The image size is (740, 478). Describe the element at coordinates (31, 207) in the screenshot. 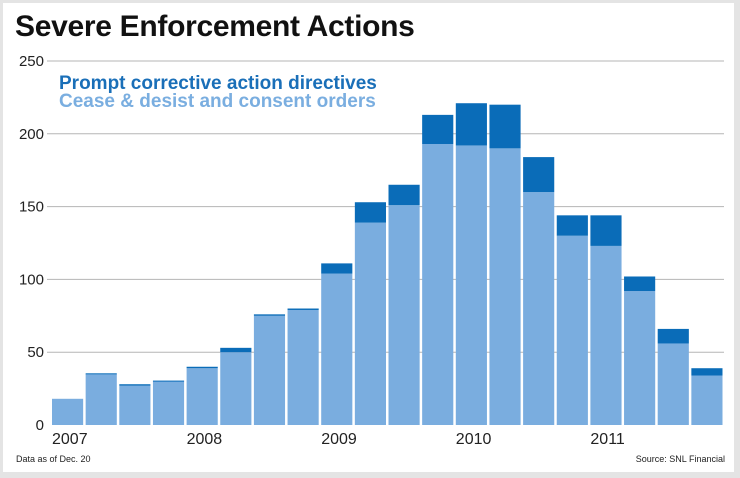

I see `y-tick-label: 150` at that location.